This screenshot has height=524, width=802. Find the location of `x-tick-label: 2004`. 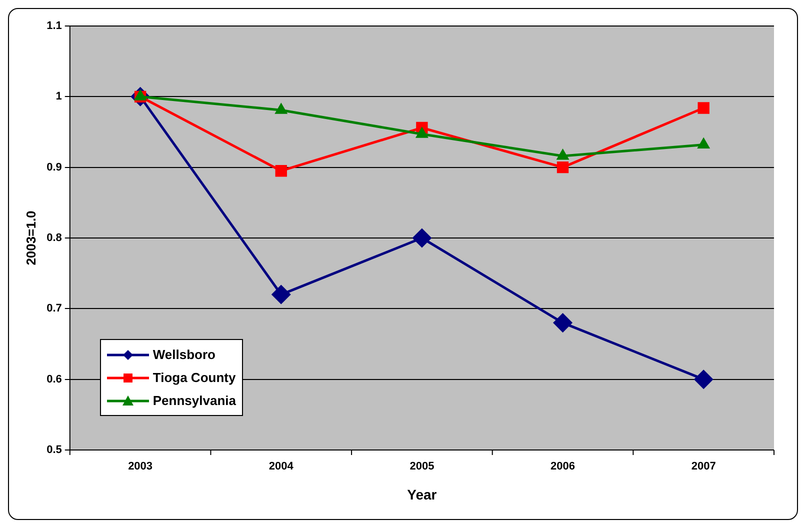

x-tick-label: 2004 is located at coordinates (281, 466).